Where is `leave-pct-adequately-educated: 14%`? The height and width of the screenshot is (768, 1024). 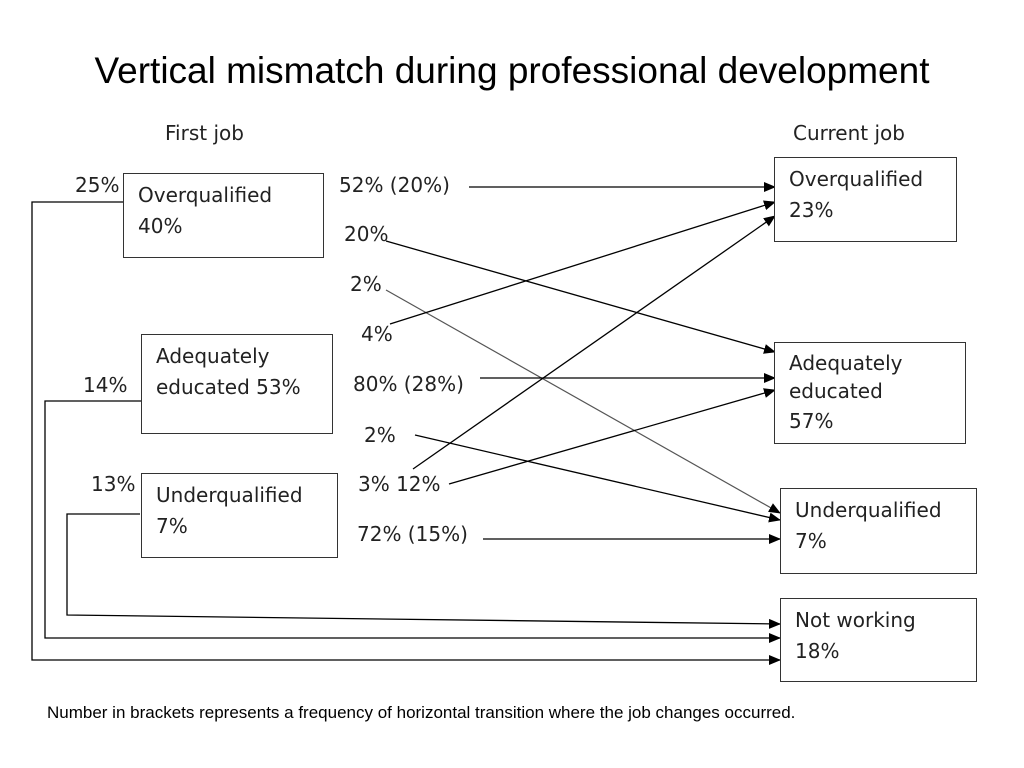
leave-pct-adequately-educated: 14% is located at coordinates (105, 385).